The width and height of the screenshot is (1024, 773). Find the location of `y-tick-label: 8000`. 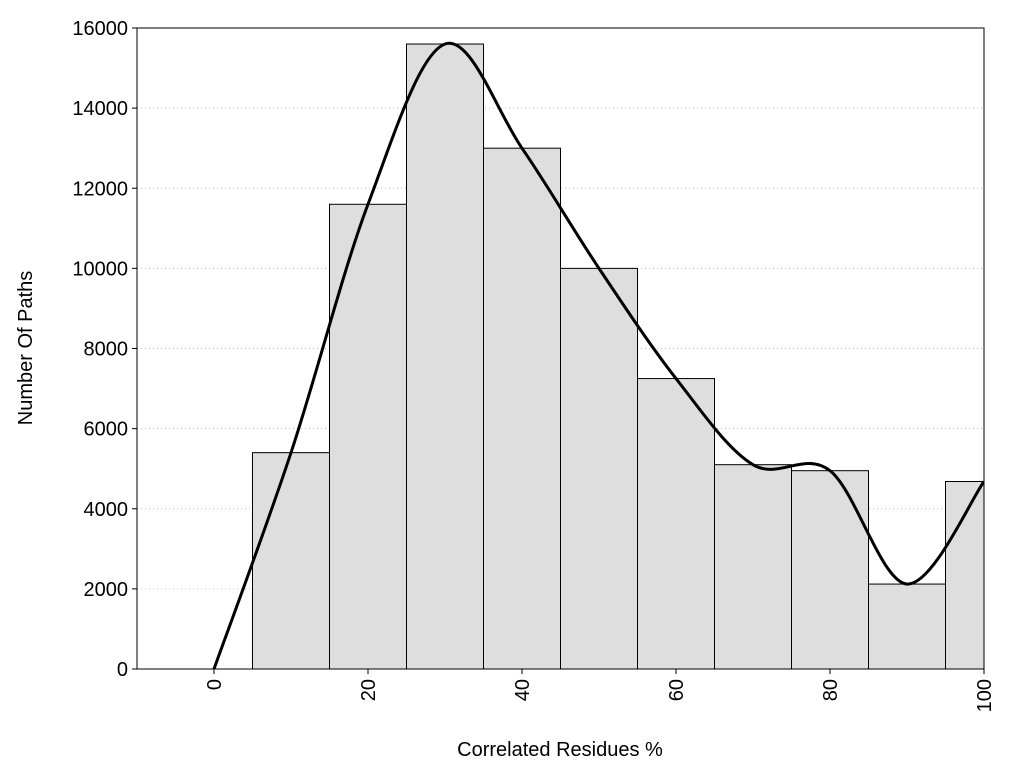

y-tick-label: 8000 is located at coordinates (106, 350).